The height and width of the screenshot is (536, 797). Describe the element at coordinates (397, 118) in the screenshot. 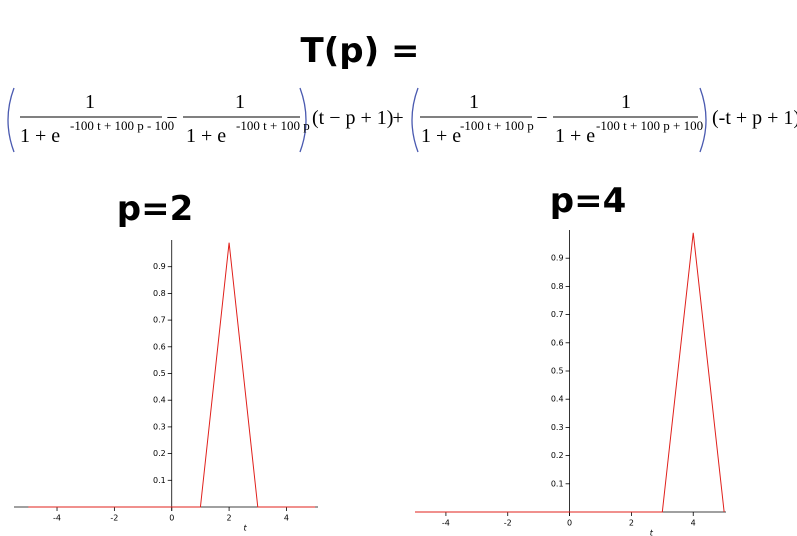

I see `operator: +` at that location.